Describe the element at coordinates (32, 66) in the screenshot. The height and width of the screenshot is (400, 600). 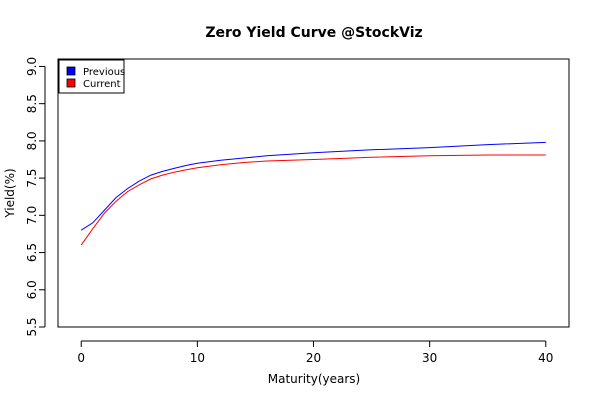
I see `y-tick-label: 9.0` at that location.